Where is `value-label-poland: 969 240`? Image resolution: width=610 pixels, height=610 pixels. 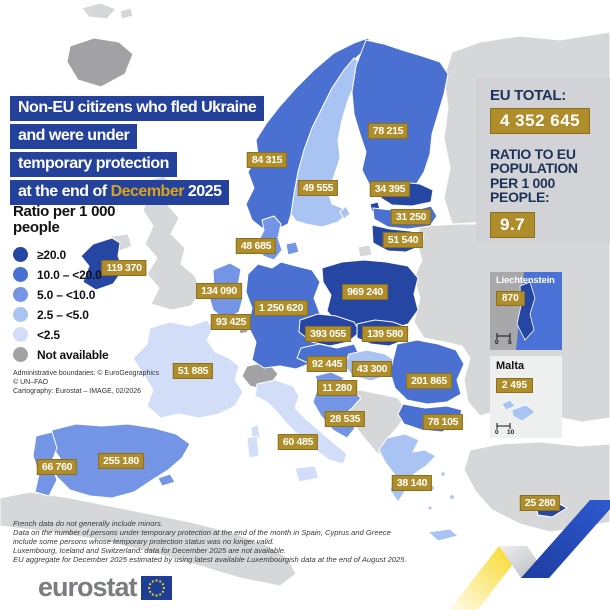 value-label-poland: 969 240 is located at coordinates (365, 292).